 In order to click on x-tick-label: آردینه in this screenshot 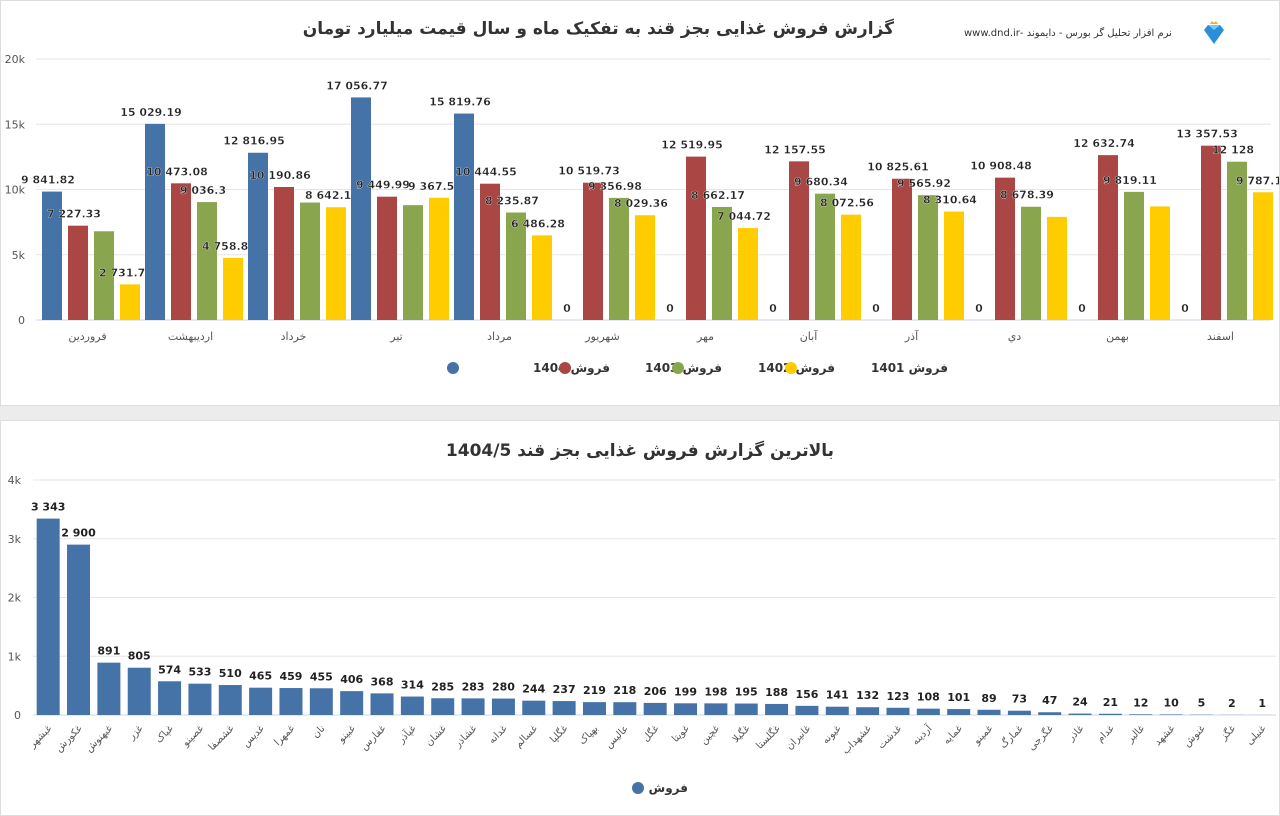, I will do `click(922, 734)`.